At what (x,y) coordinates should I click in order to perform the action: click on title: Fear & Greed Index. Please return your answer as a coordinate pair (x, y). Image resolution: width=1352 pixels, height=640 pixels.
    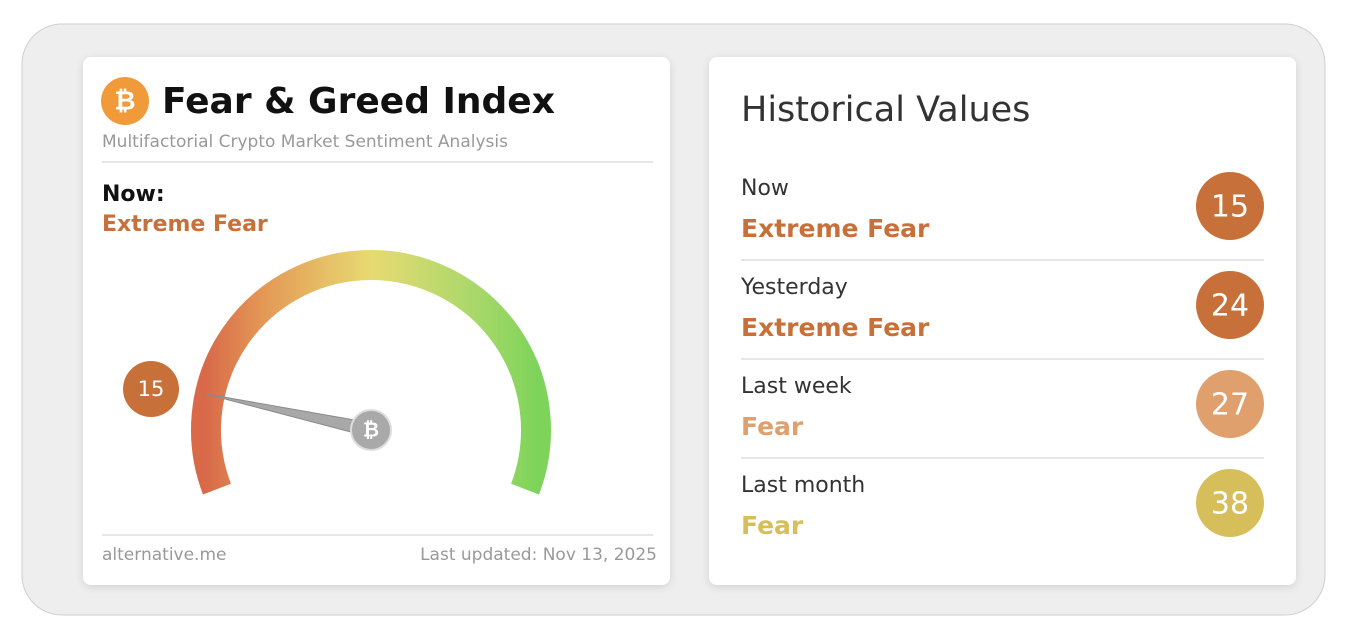
    Looking at the image, I should click on (358, 101).